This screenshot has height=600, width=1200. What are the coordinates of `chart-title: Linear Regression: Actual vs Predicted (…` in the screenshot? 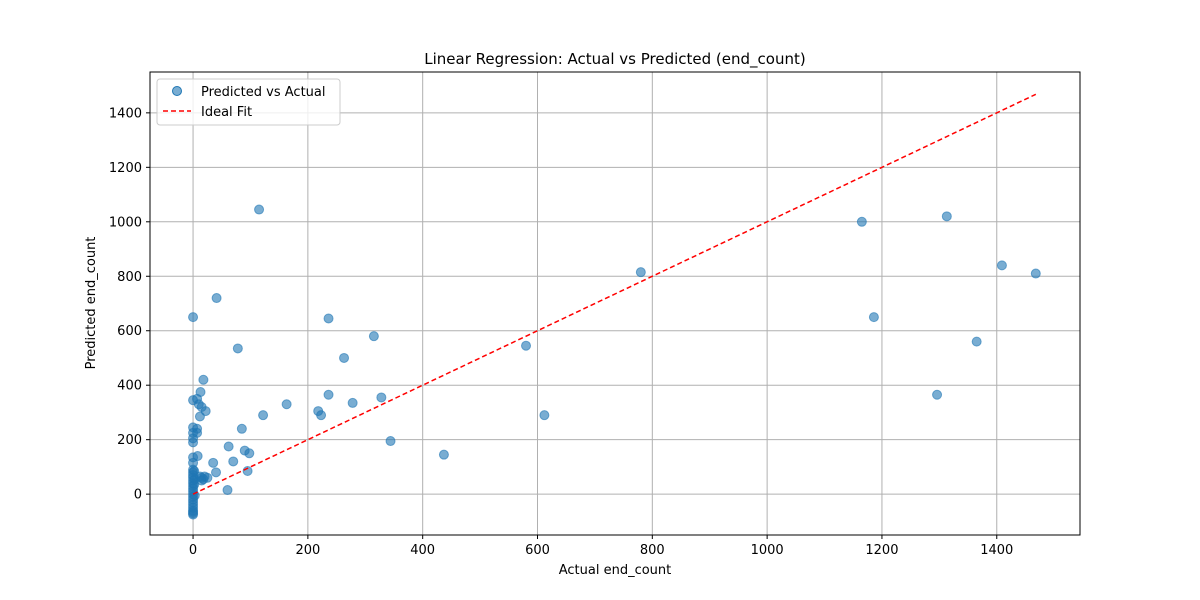 It's located at (614, 59).